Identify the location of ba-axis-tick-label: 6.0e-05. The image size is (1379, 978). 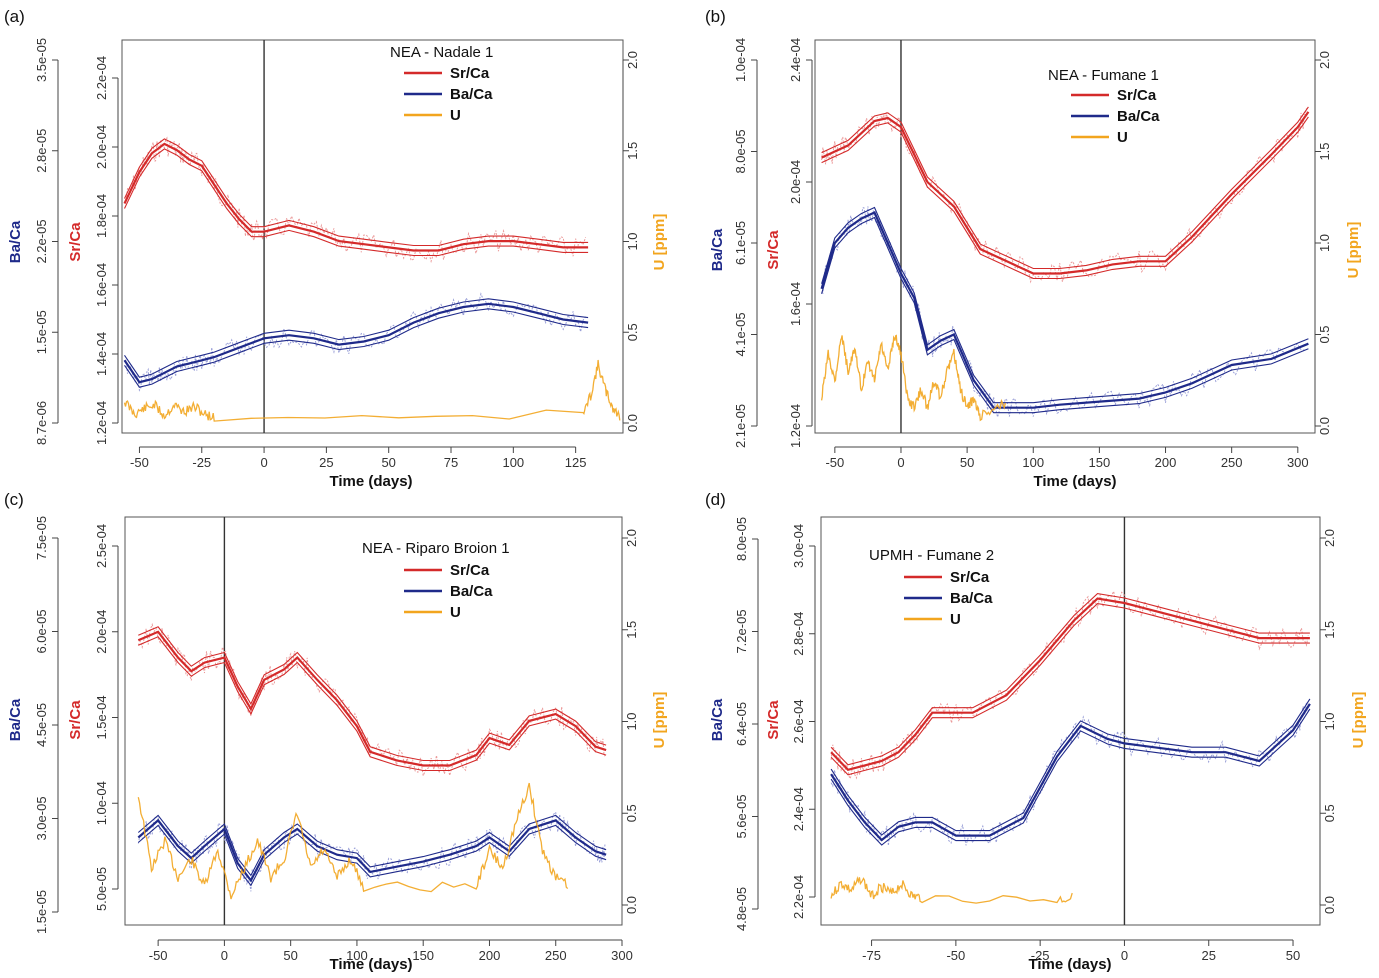
(41, 631).